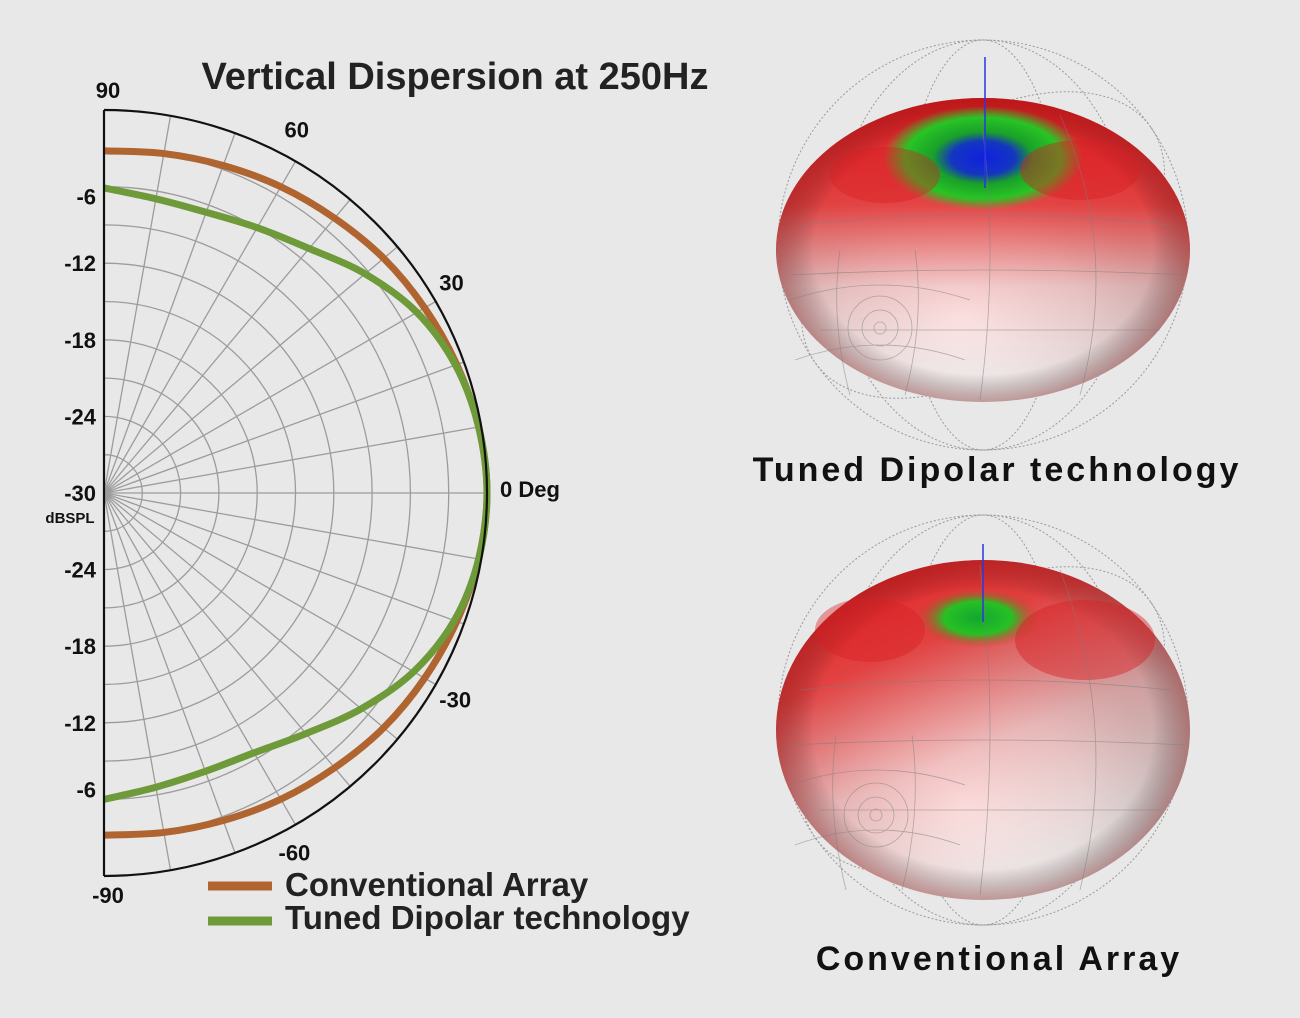 The image size is (1300, 1018). I want to click on balloon-caption-conventional: Conventional Array, so click(999, 959).